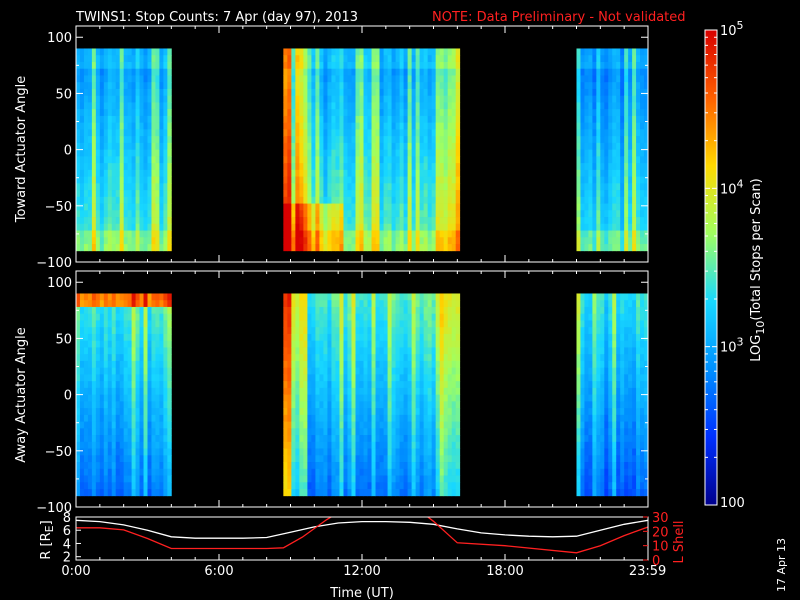  Describe the element at coordinates (21, 394) in the screenshot. I see `away-ylabel: Away Actuator Angle` at that location.